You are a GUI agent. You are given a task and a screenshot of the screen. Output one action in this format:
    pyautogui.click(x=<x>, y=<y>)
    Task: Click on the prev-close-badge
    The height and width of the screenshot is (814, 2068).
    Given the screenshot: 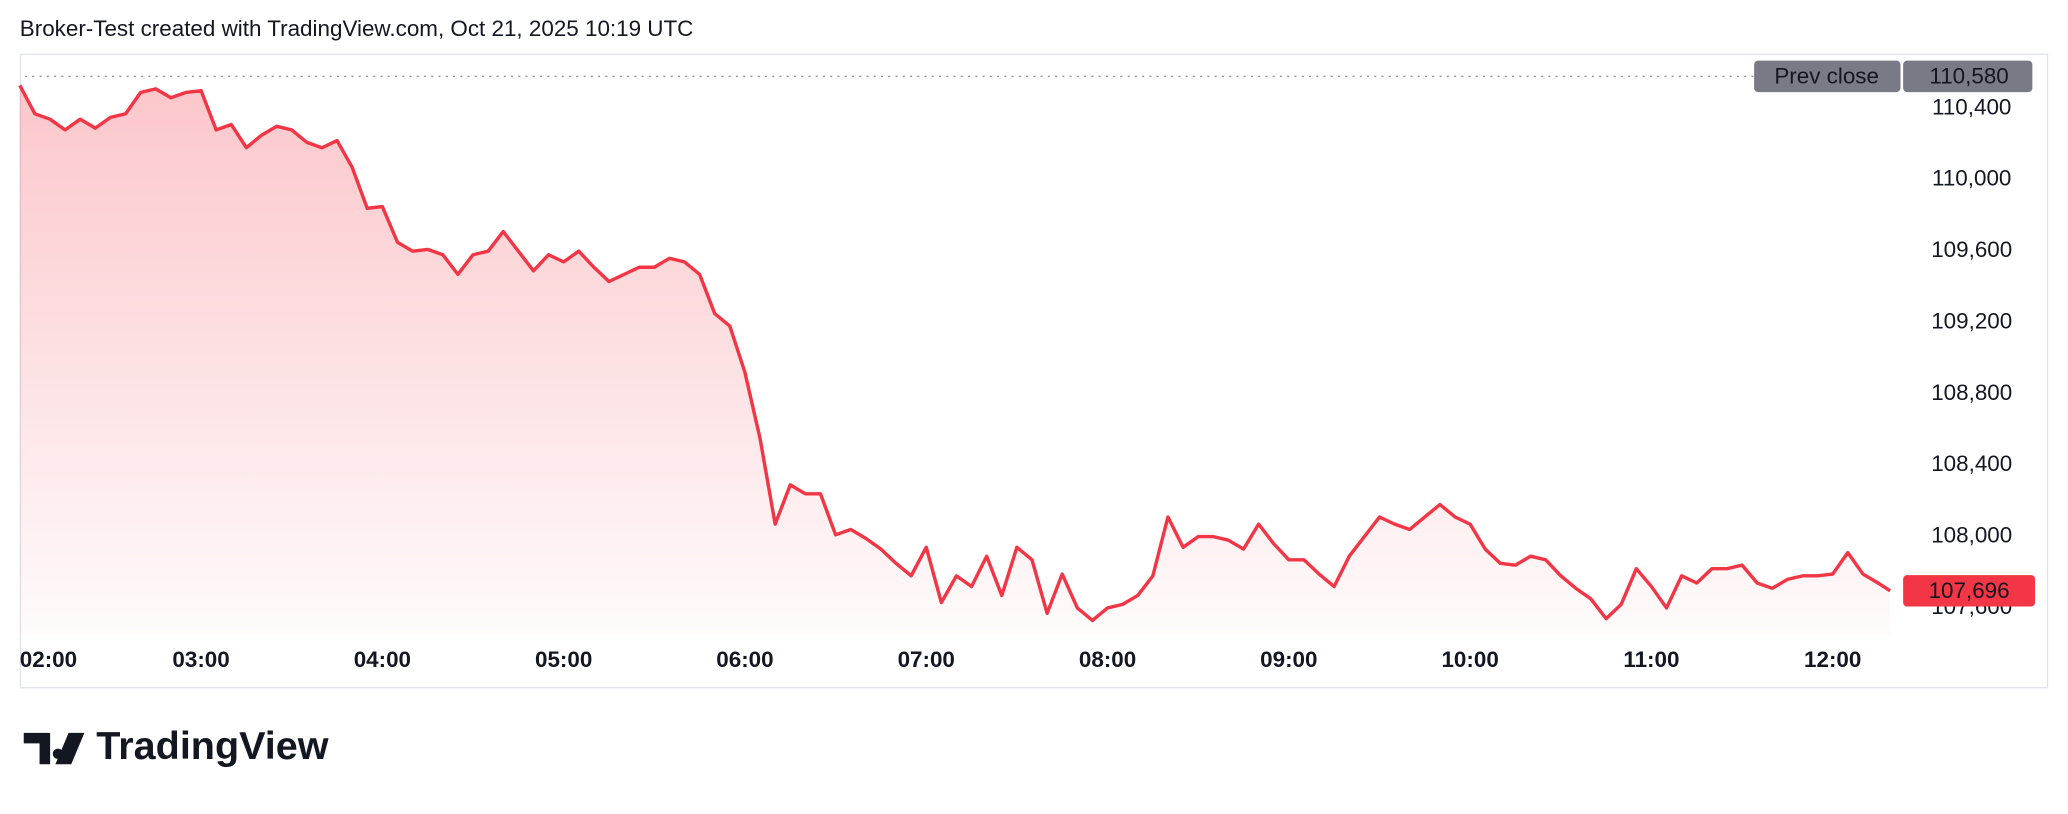 What is the action you would take?
    pyautogui.click(x=1827, y=76)
    